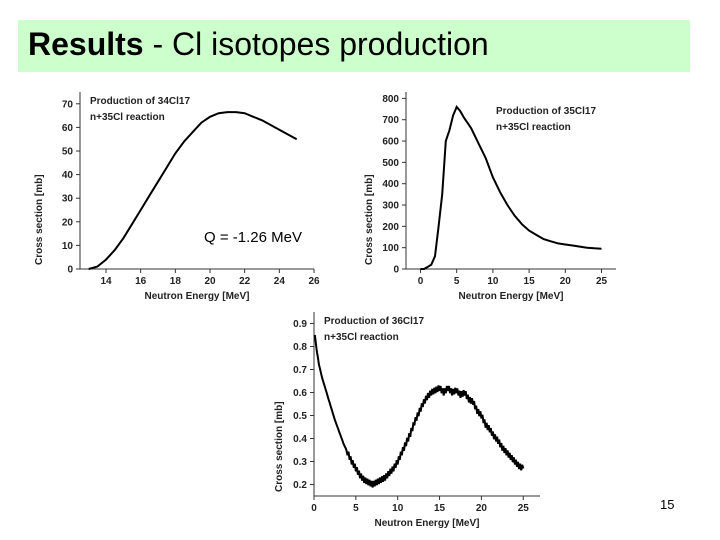  I want to click on title-bold: Results, so click(86, 44).